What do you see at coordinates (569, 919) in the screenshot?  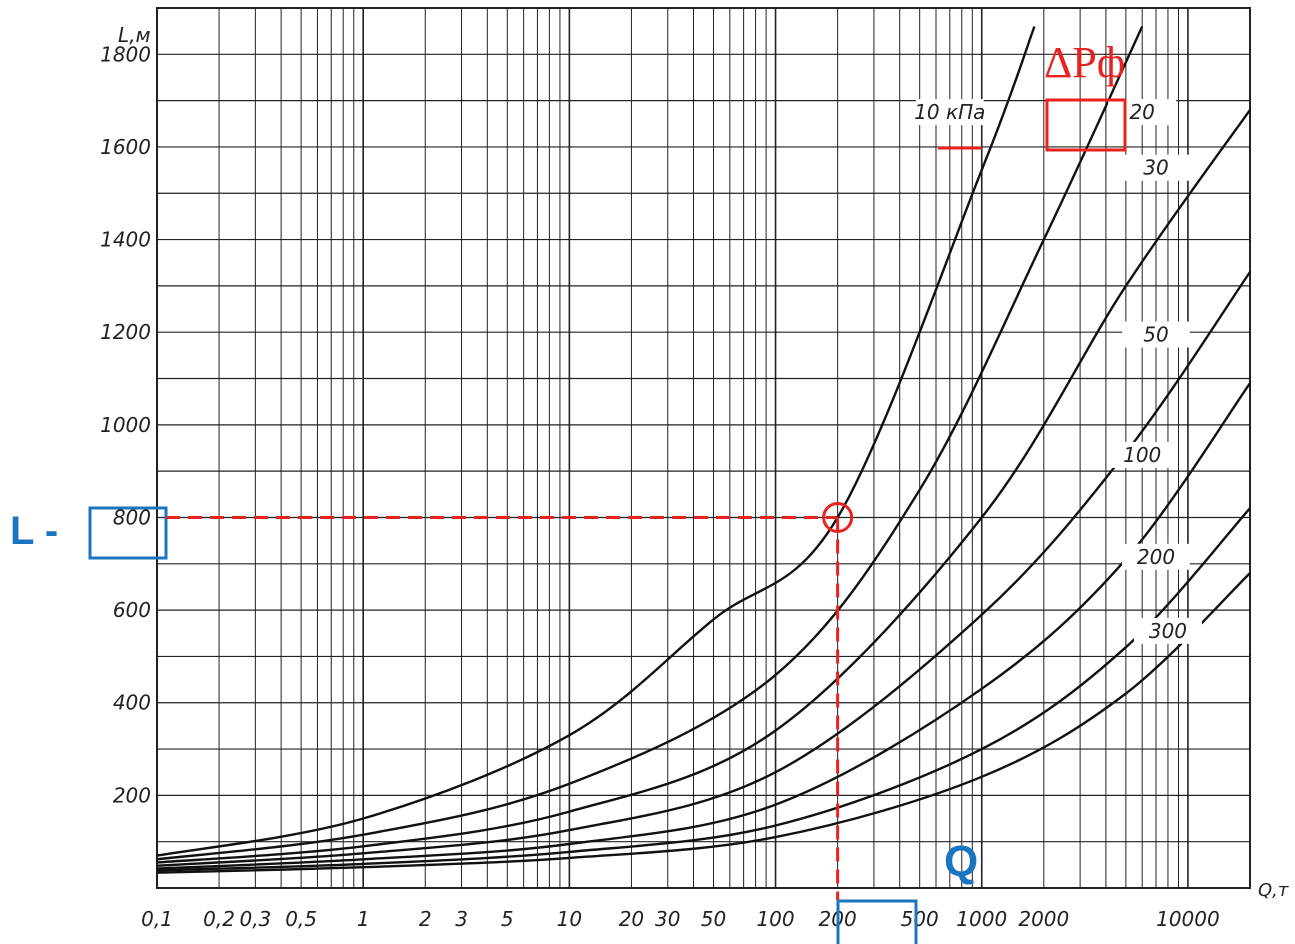 I see `x-tick-label: 10` at bounding box center [569, 919].